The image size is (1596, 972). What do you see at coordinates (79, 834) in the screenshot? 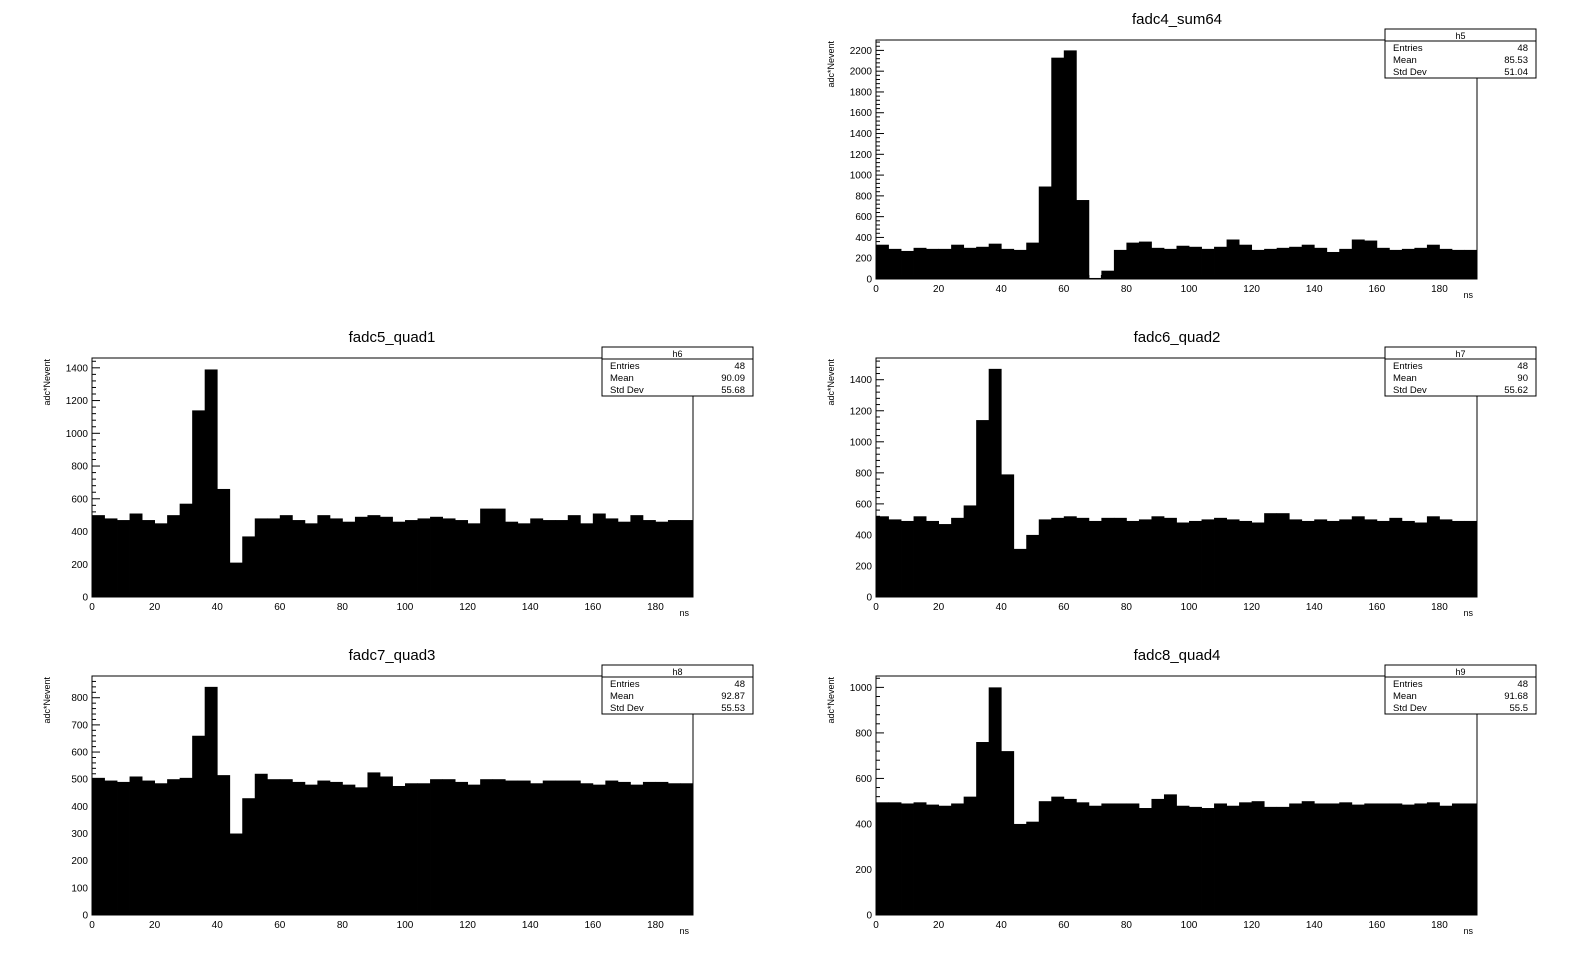
I see `y-tick-label: 300` at bounding box center [79, 834].